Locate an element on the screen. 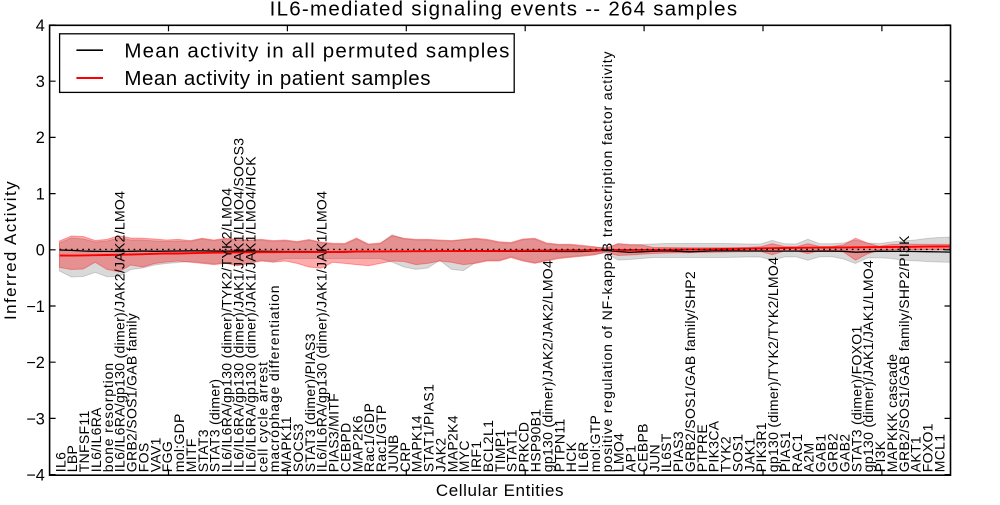 The height and width of the screenshot is (505, 1000). svg-text: CRP is located at coordinates (405, 457).